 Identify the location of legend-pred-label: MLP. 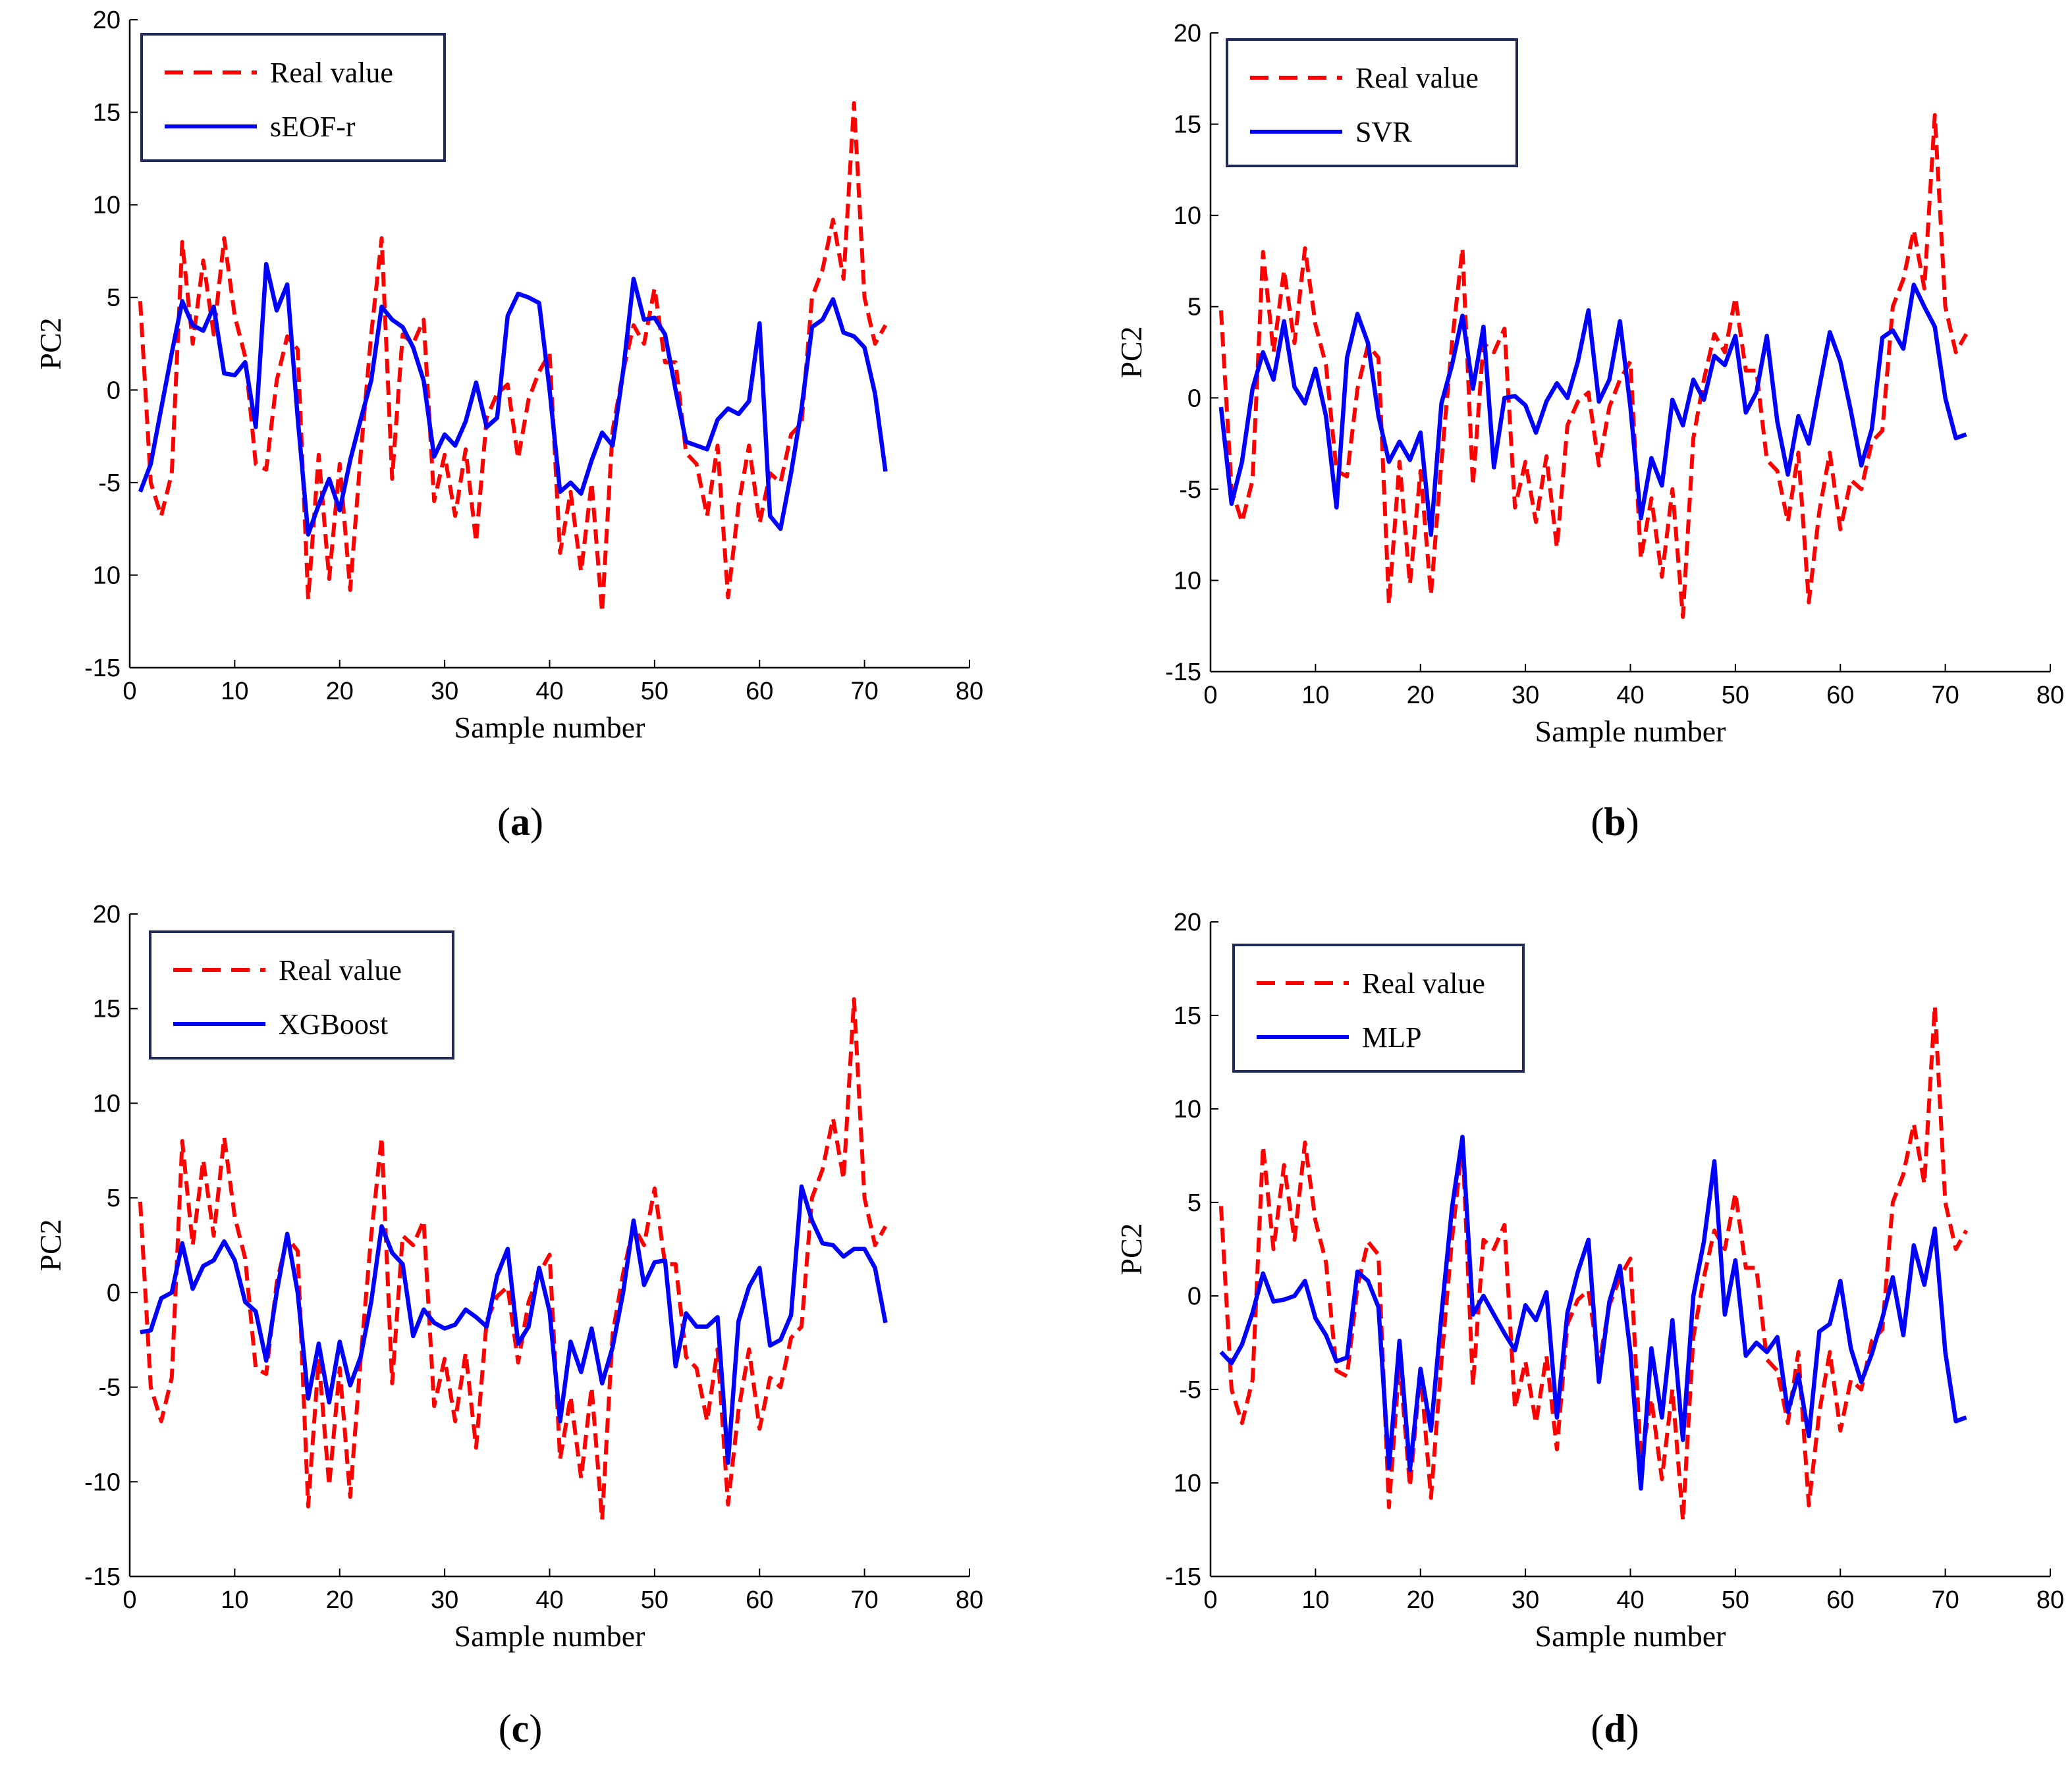
(1392, 1038).